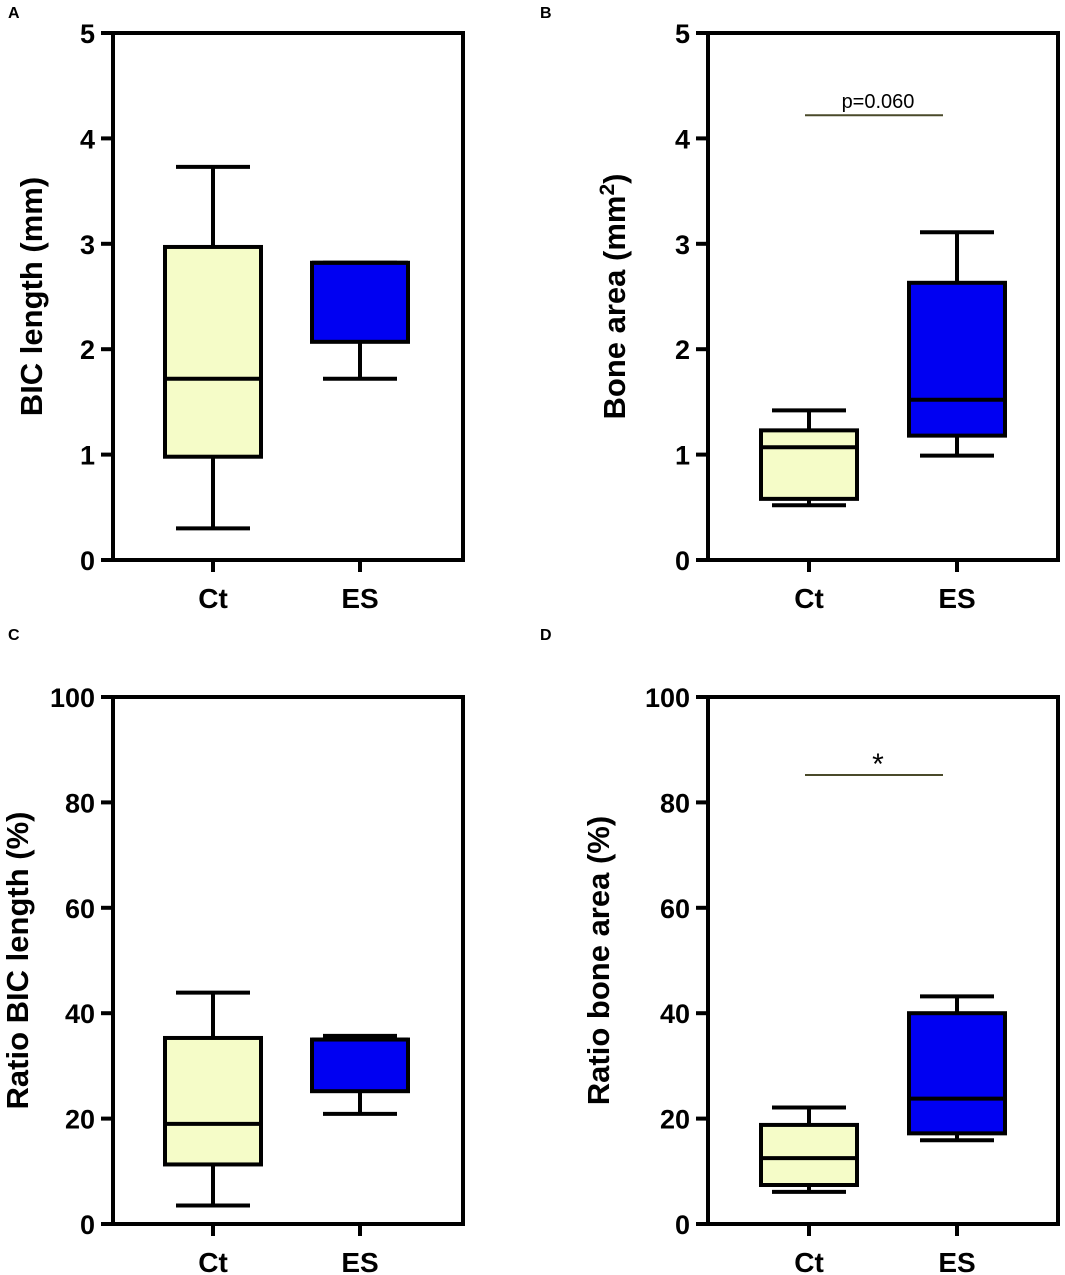  Describe the element at coordinates (17, 961) in the screenshot. I see `y-axis-title: Ratio BIC length (%)` at that location.